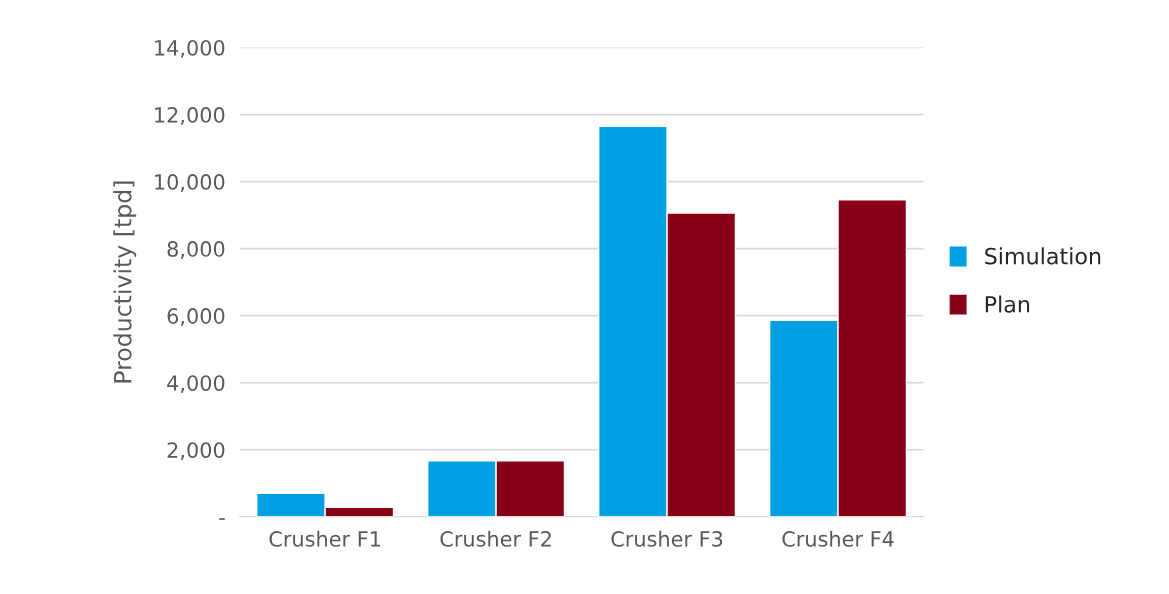  What do you see at coordinates (196, 384) in the screenshot?
I see `y-tick-label: 4,000` at bounding box center [196, 384].